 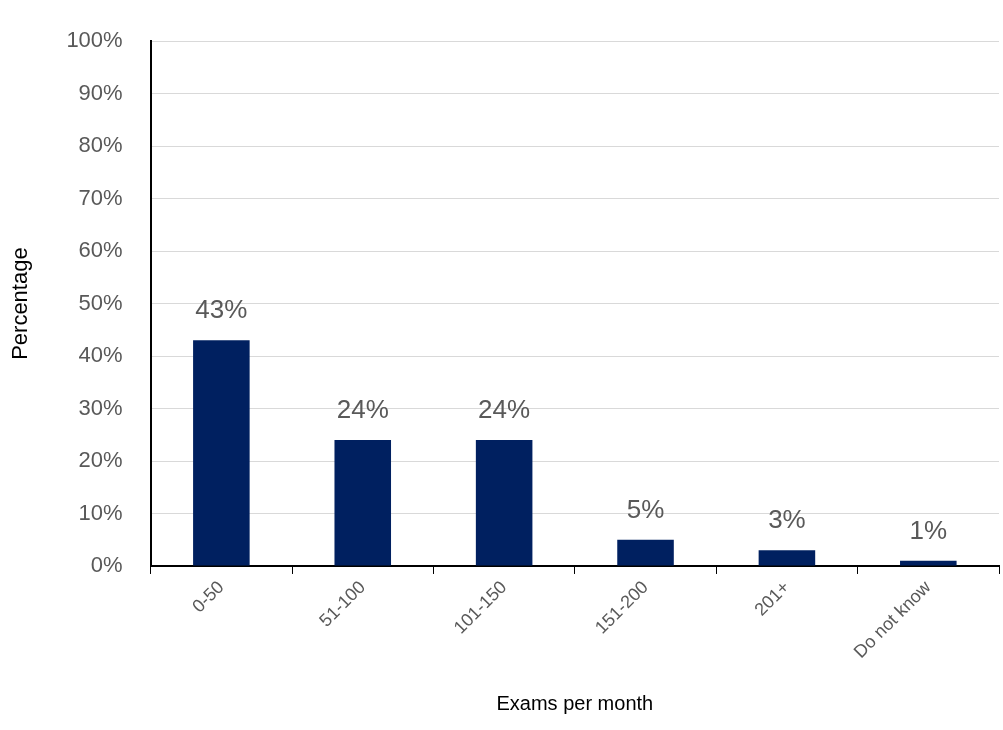 What do you see at coordinates (645, 508) in the screenshot?
I see `data-label: 5%` at bounding box center [645, 508].